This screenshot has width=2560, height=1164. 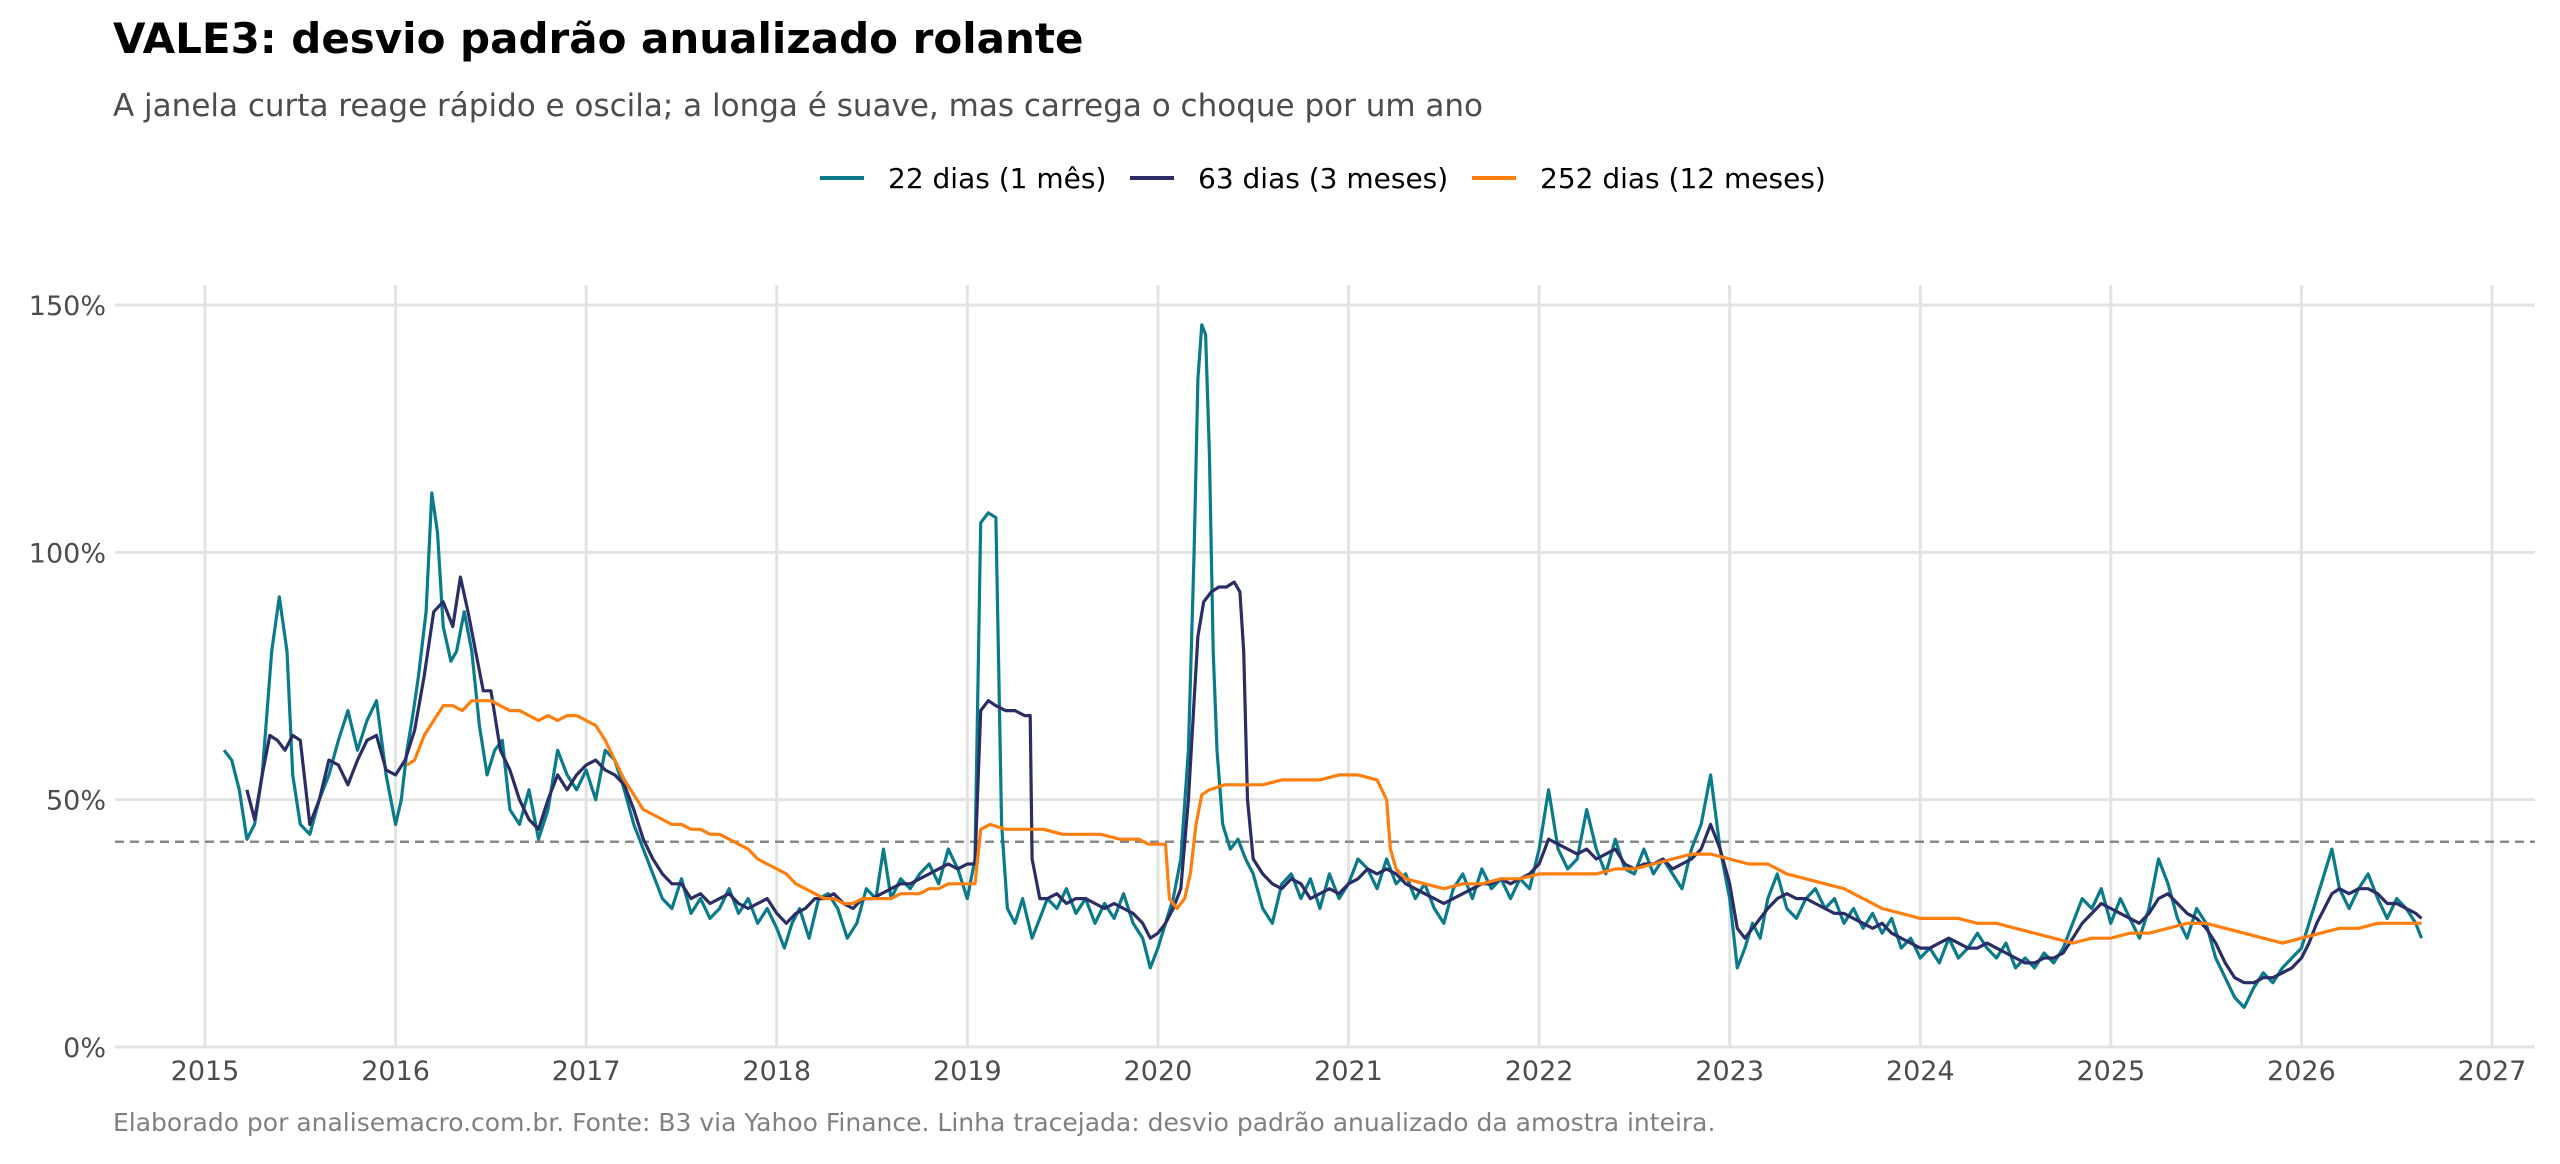 I want to click on x-tick-label: 2026, so click(x=2301, y=1071).